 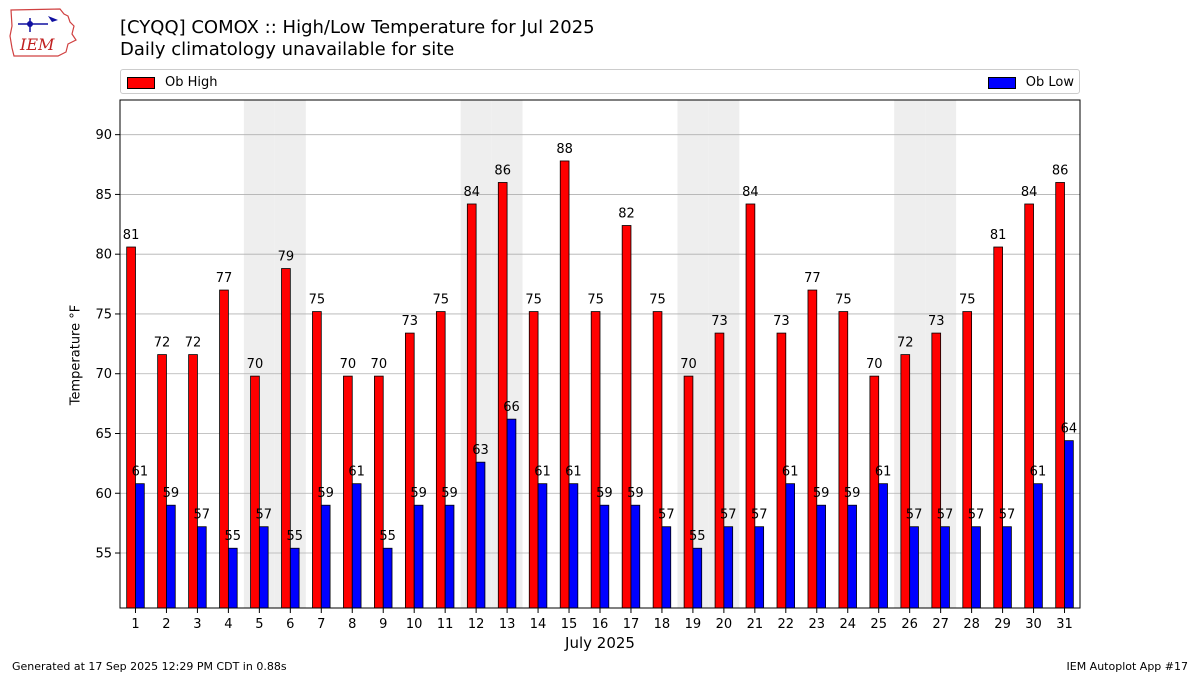 I want to click on data-label-high-21: 84, so click(x=750, y=192).